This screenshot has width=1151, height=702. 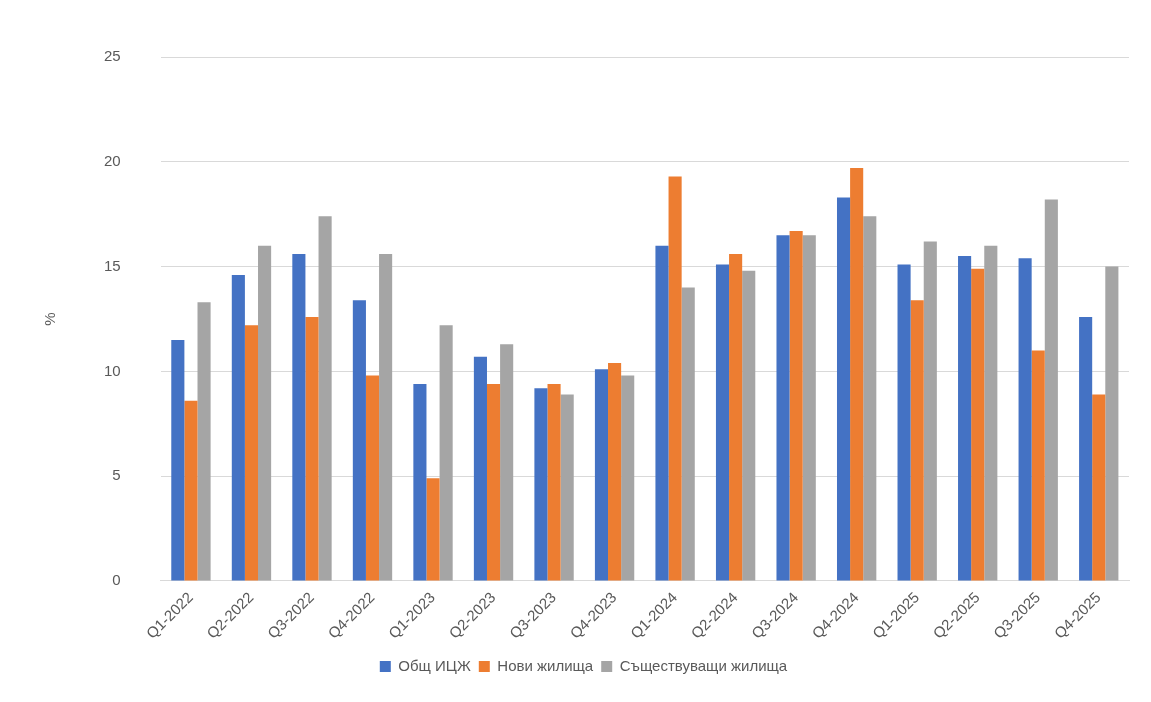 I want to click on y-tick-label: 10, so click(x=112, y=370).